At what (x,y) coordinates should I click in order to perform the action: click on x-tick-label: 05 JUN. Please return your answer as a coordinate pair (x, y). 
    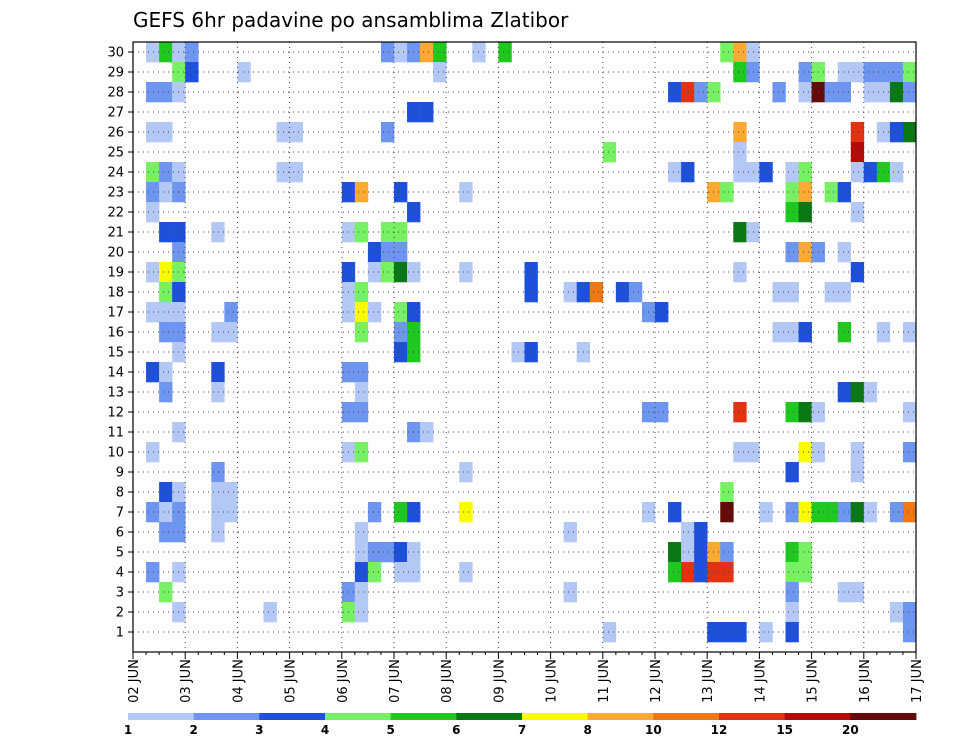
    Looking at the image, I should click on (291, 681).